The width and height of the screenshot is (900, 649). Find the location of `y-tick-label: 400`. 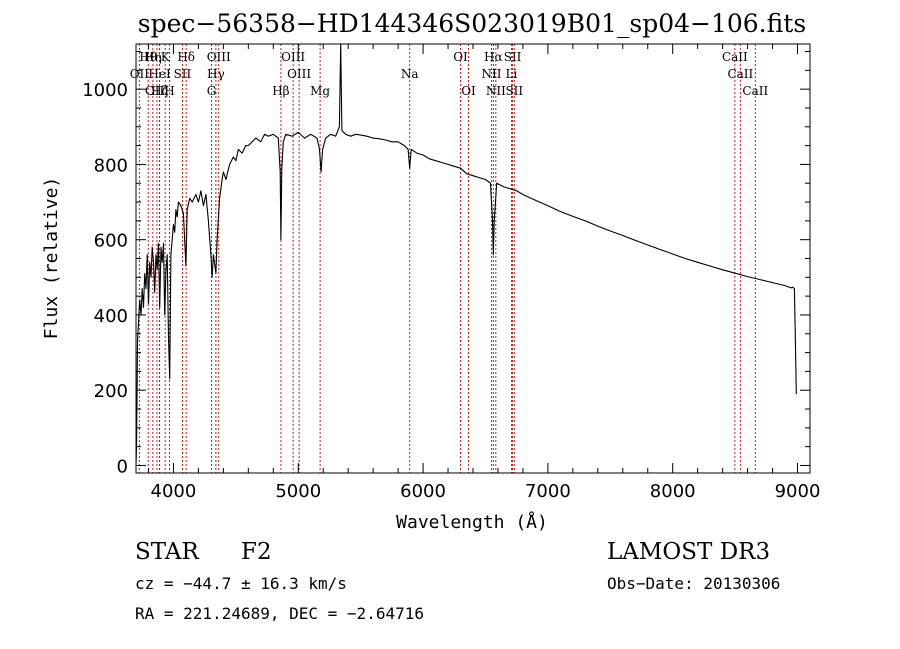

y-tick-label: 400 is located at coordinates (111, 316).